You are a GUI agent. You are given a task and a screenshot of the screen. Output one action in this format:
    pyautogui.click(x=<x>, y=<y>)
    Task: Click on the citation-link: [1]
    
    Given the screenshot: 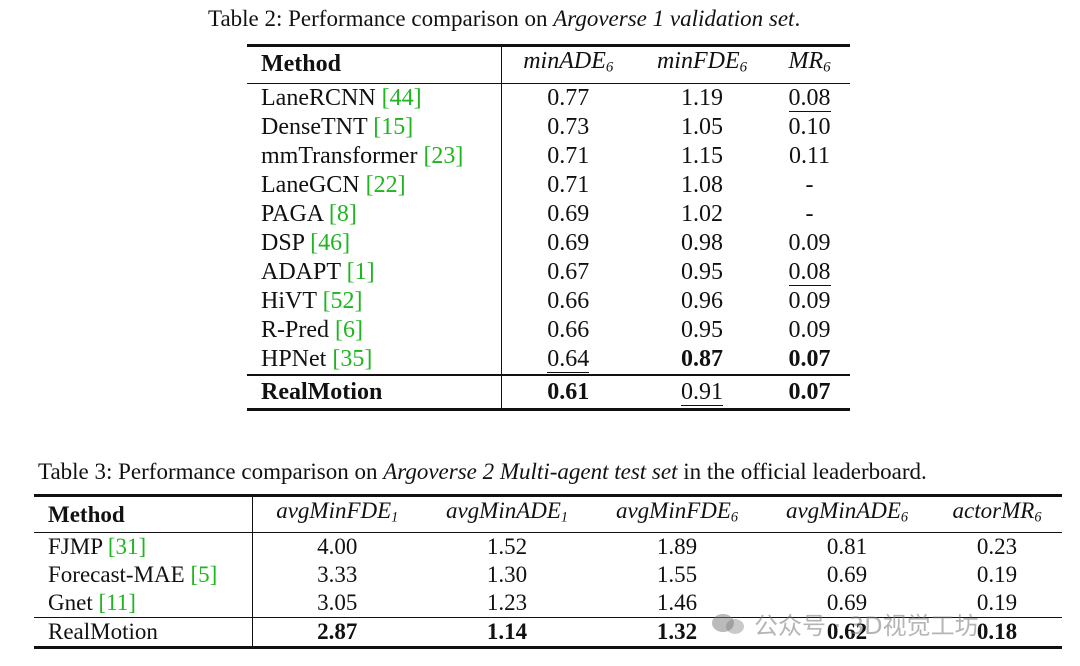 What is the action you would take?
    pyautogui.click(x=360, y=271)
    